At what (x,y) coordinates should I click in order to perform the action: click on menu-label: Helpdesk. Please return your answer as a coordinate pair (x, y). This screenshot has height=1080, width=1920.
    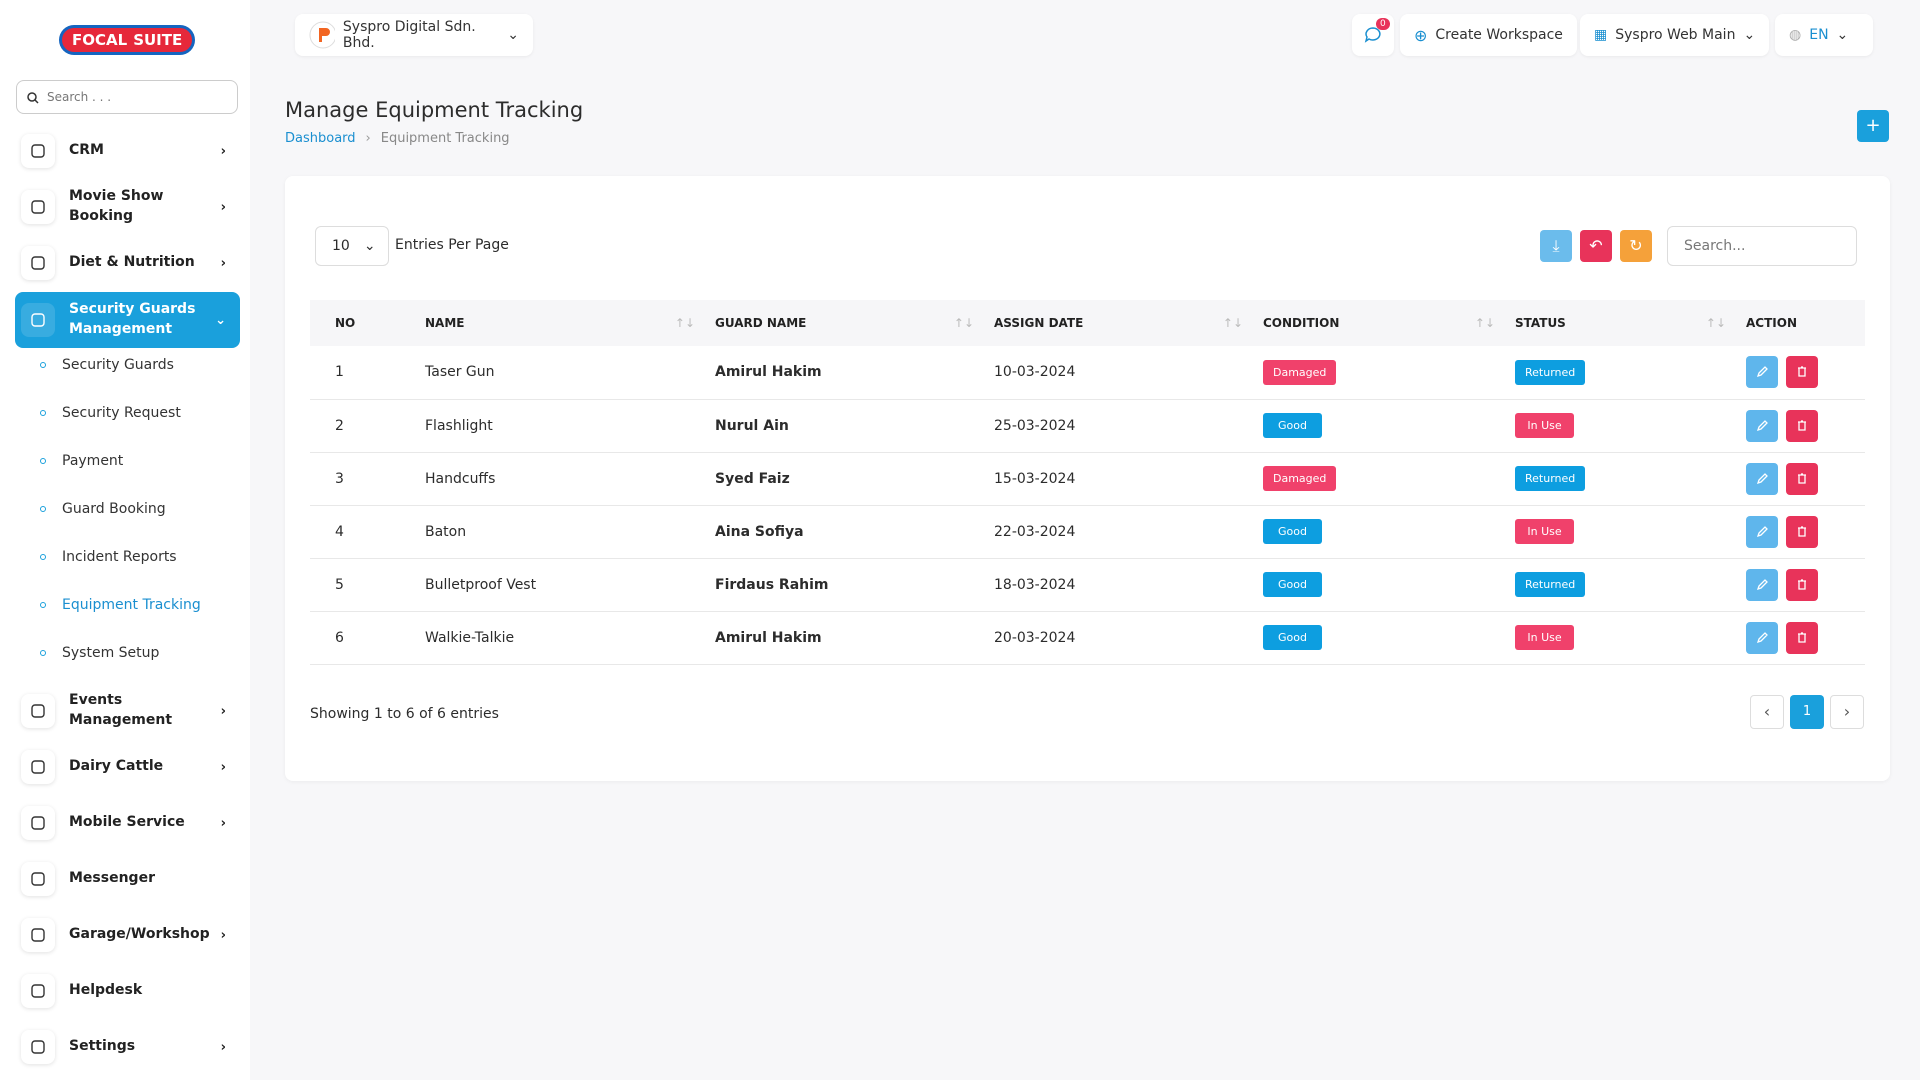
    Looking at the image, I should click on (106, 990).